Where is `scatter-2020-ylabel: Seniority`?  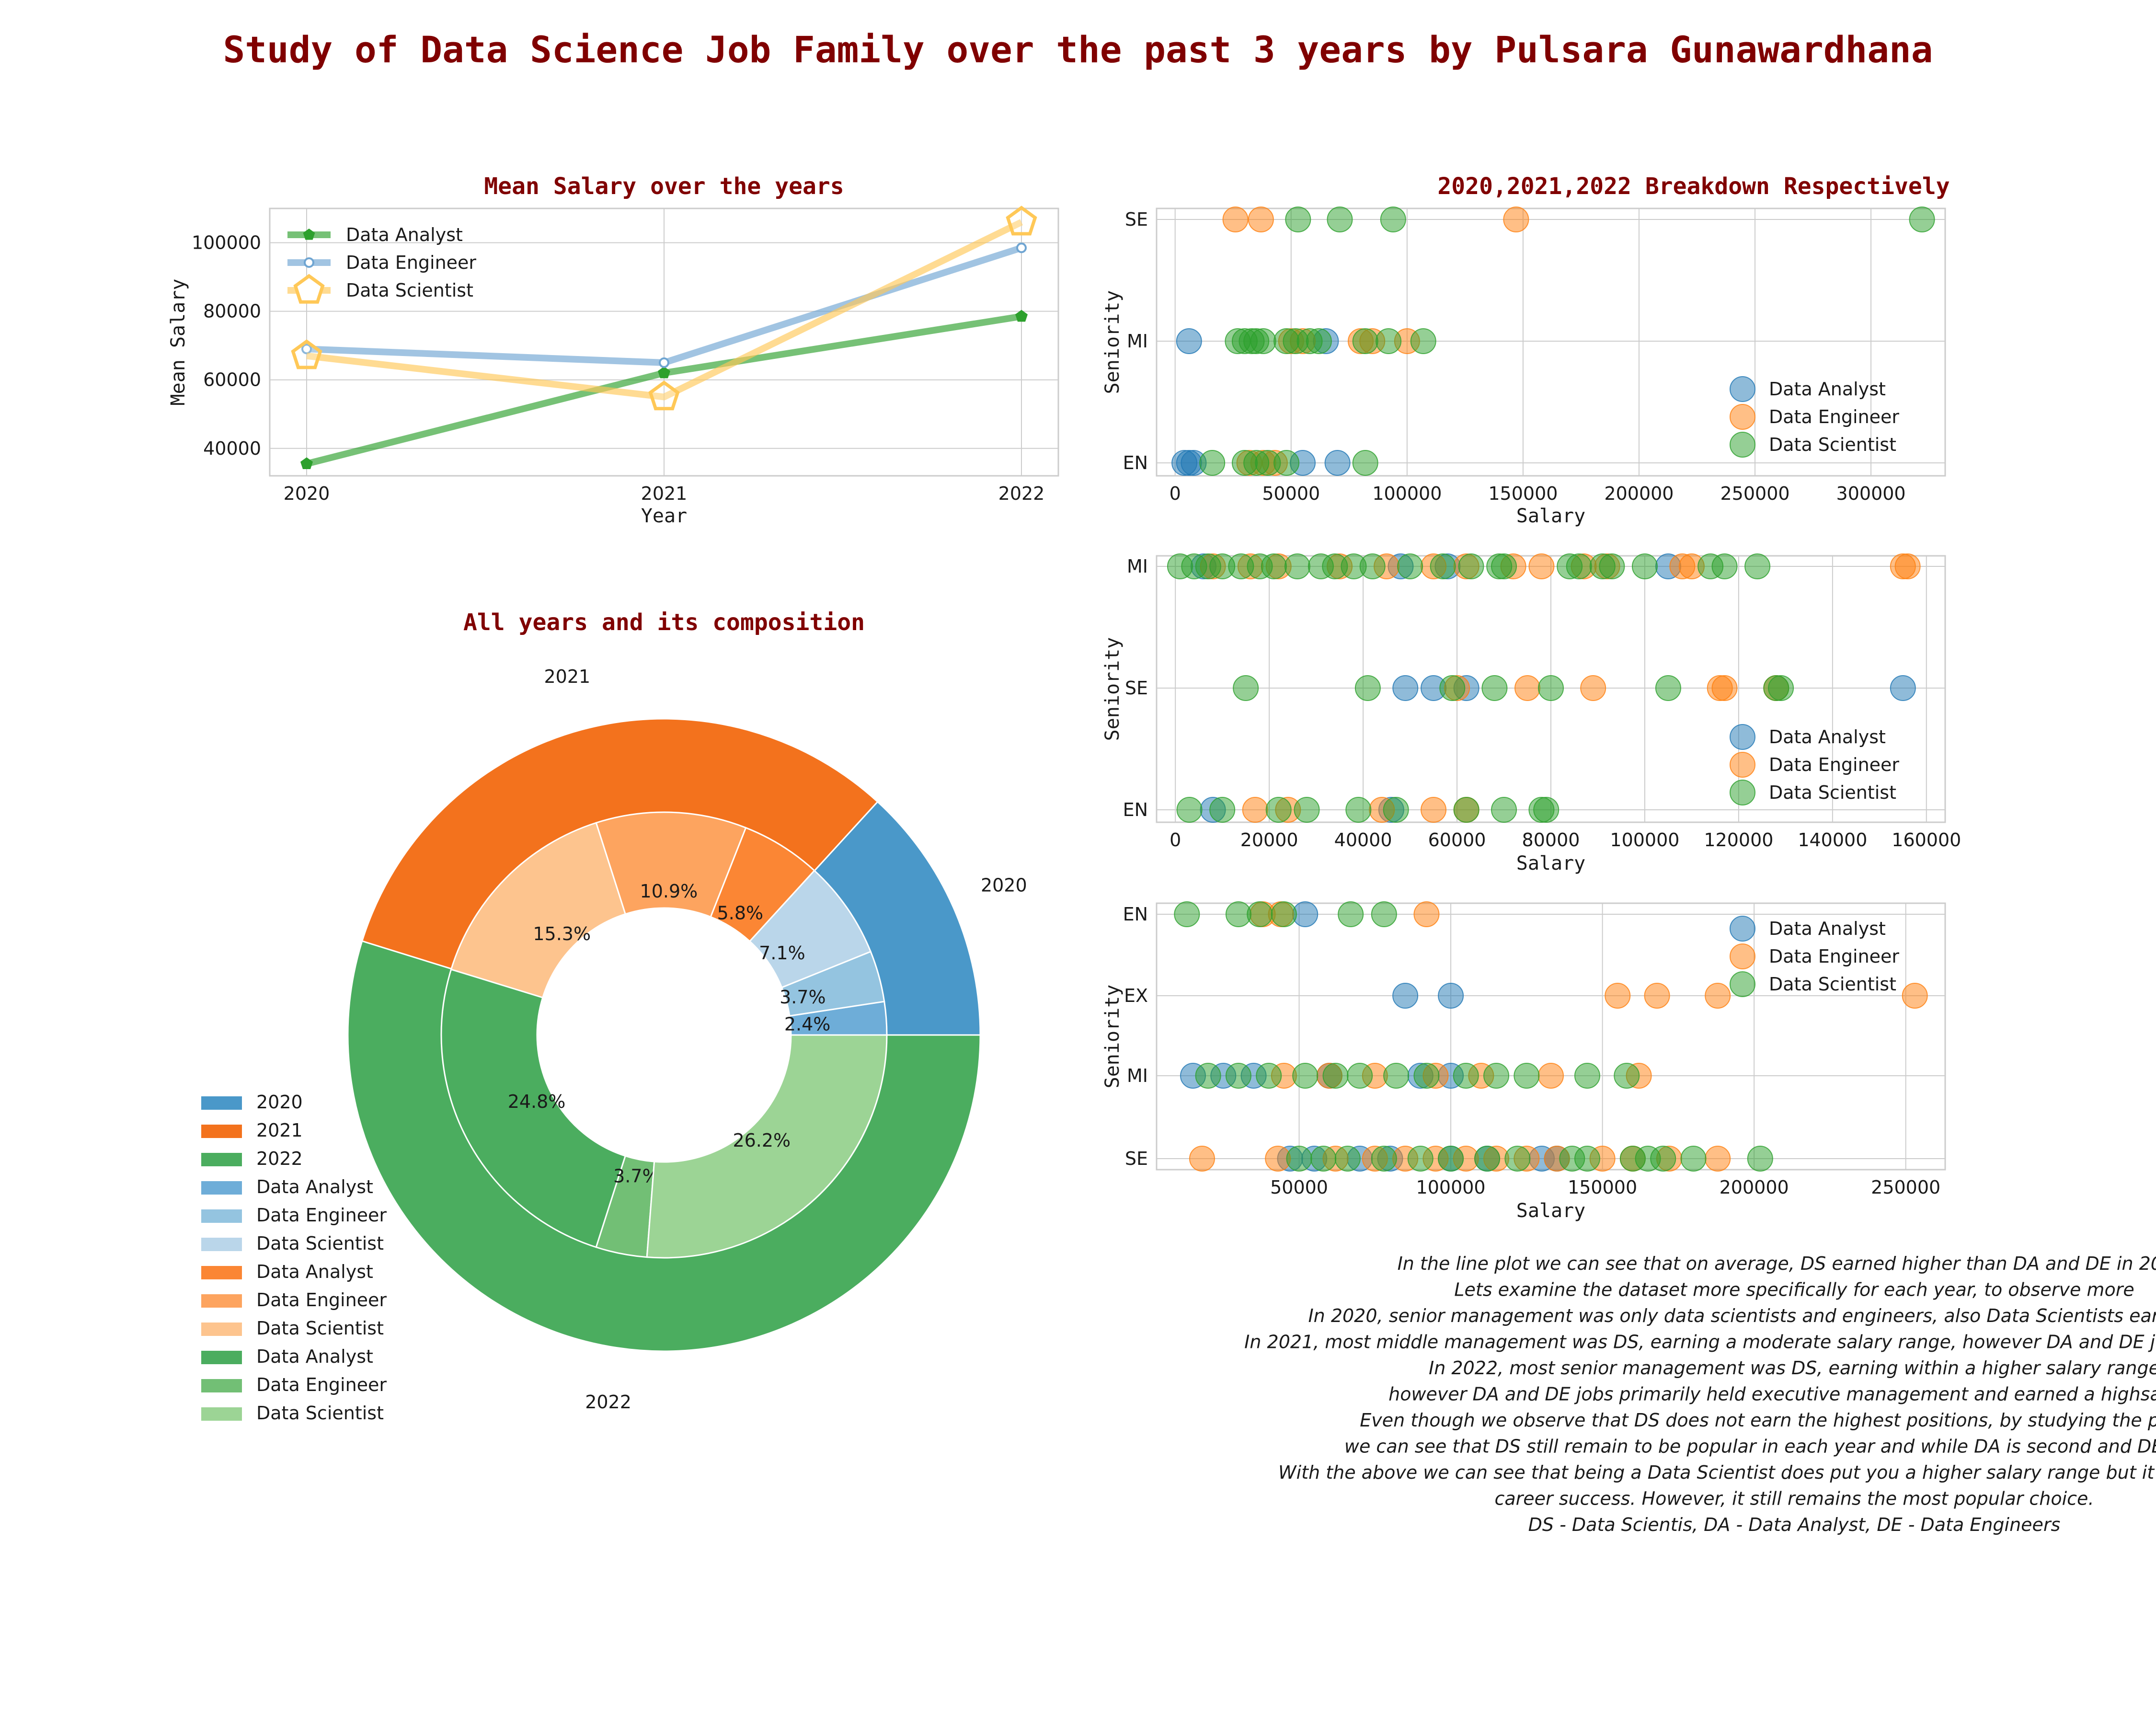
scatter-2020-ylabel: Seniority is located at coordinates (1112, 342).